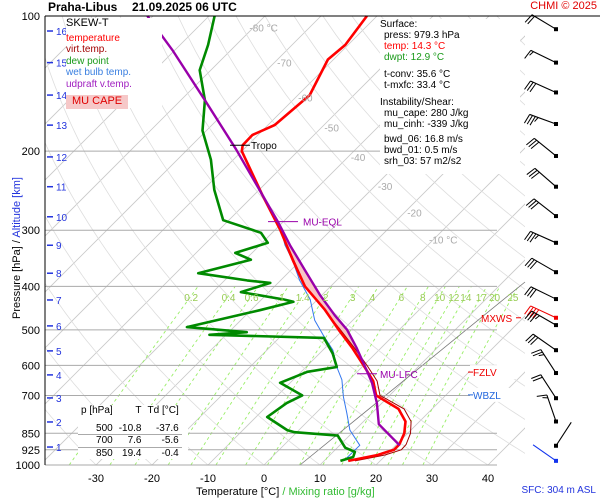 The width and height of the screenshot is (600, 500). I want to click on mixing-ratio-label: 17, so click(482, 298).